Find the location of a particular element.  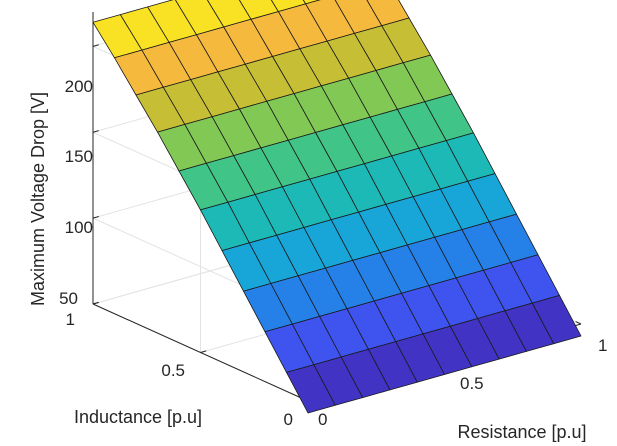

x-axis-label: Resistance [p.u] is located at coordinates (521, 432).